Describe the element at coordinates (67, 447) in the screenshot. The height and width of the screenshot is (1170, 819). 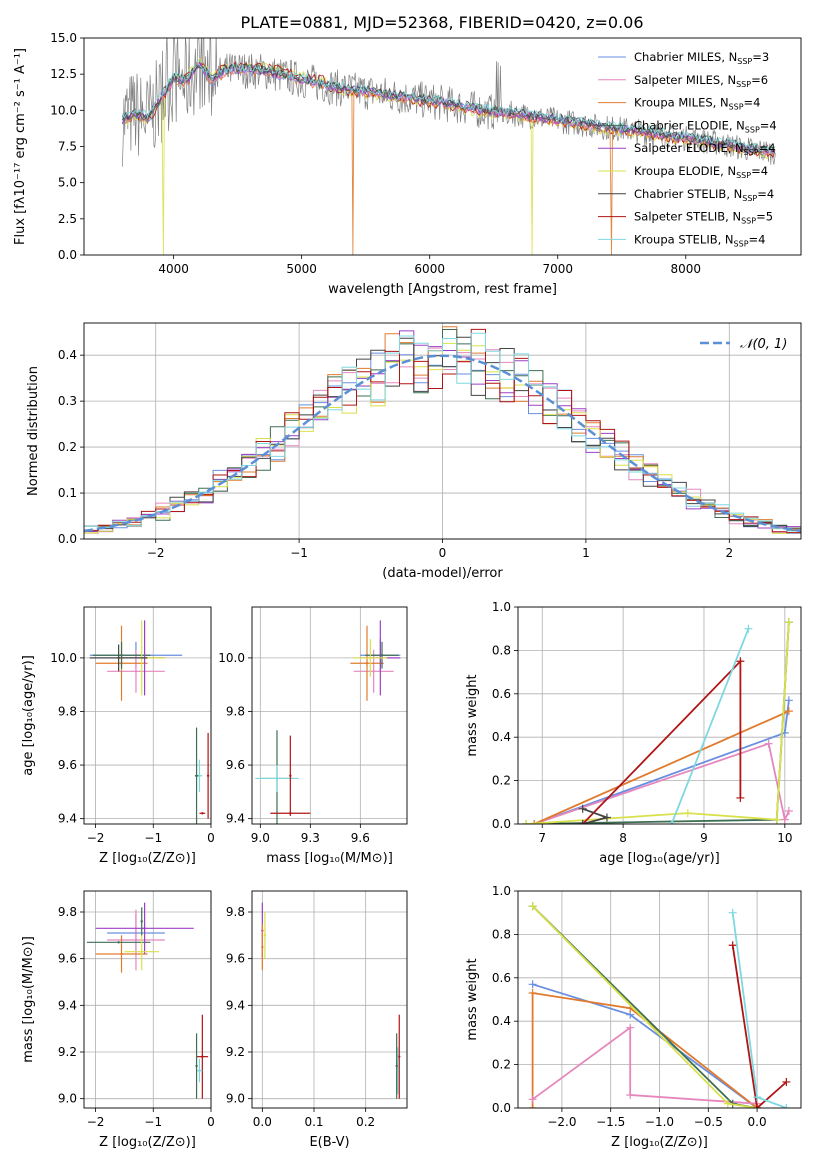
I see `y-tick-label: 0.2` at that location.